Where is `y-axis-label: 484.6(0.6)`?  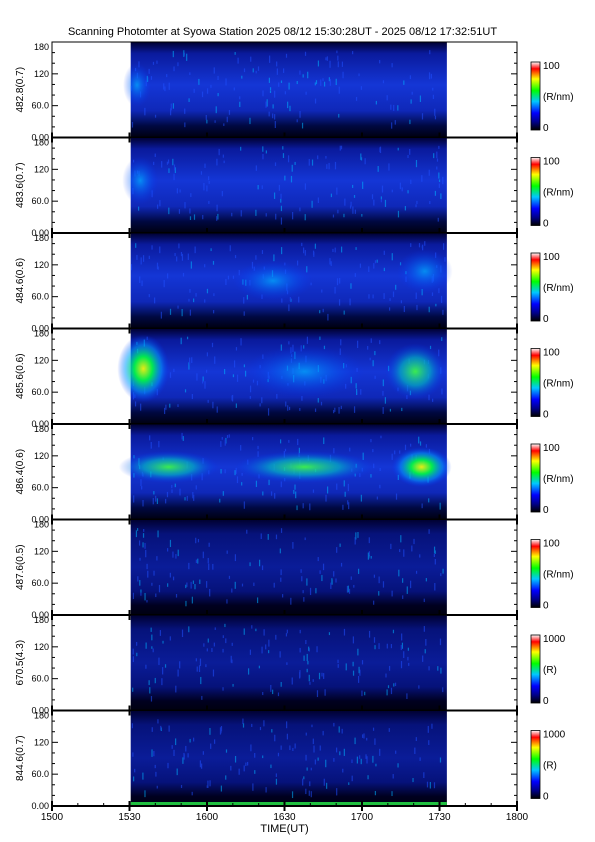 y-axis-label: 484.6(0.6) is located at coordinates (20, 281).